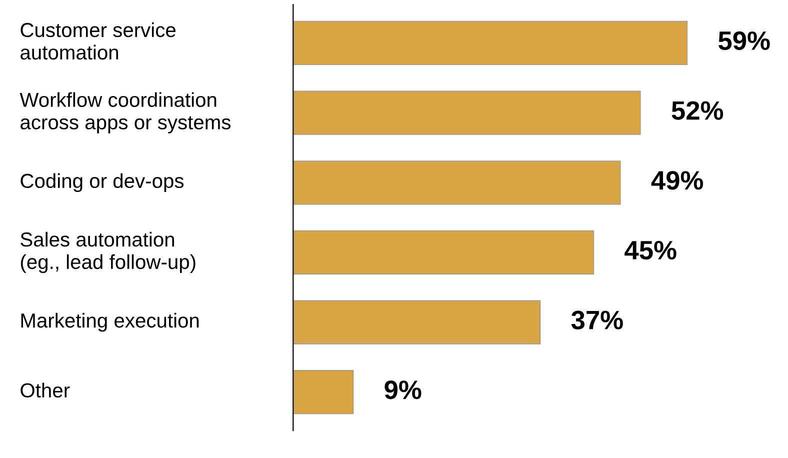  Describe the element at coordinates (98, 41) in the screenshot. I see `y-tick-label: Customer service automation` at that location.